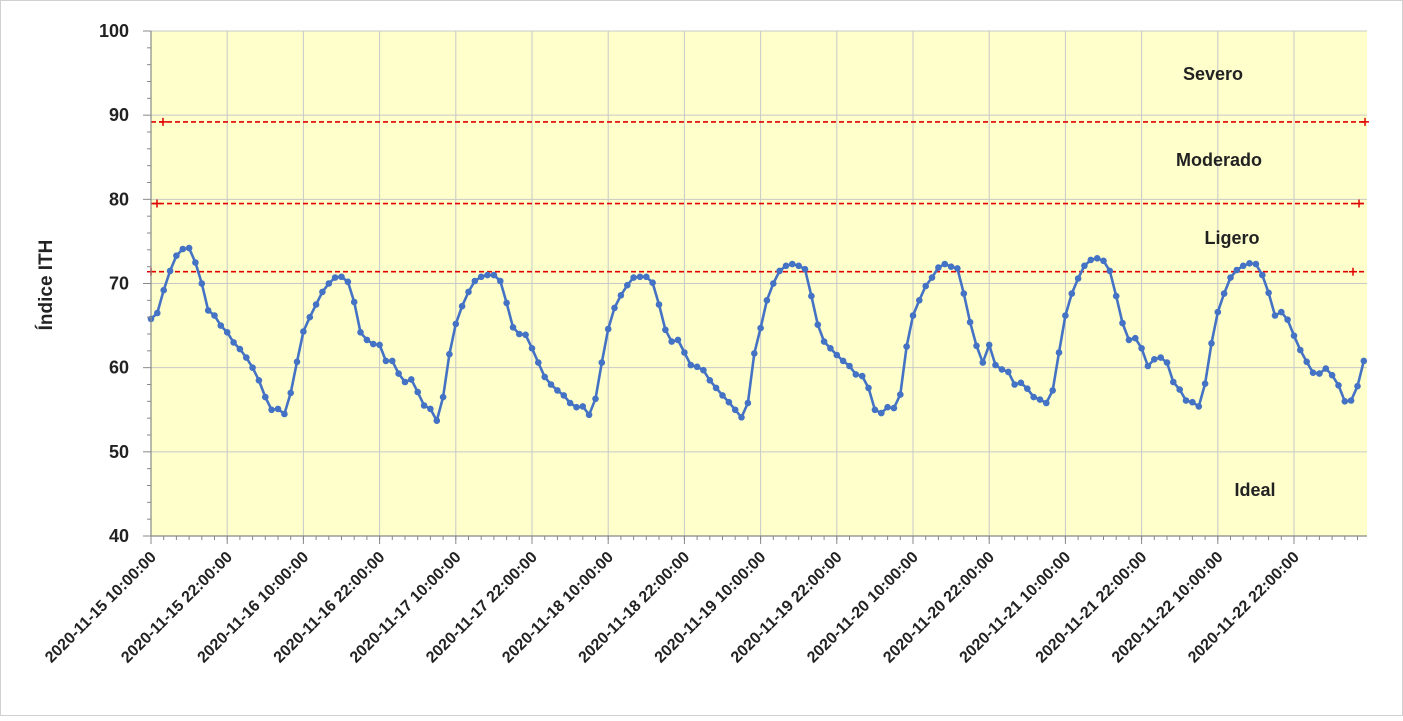  What do you see at coordinates (119, 284) in the screenshot?
I see `y-tick-label: 70` at bounding box center [119, 284].